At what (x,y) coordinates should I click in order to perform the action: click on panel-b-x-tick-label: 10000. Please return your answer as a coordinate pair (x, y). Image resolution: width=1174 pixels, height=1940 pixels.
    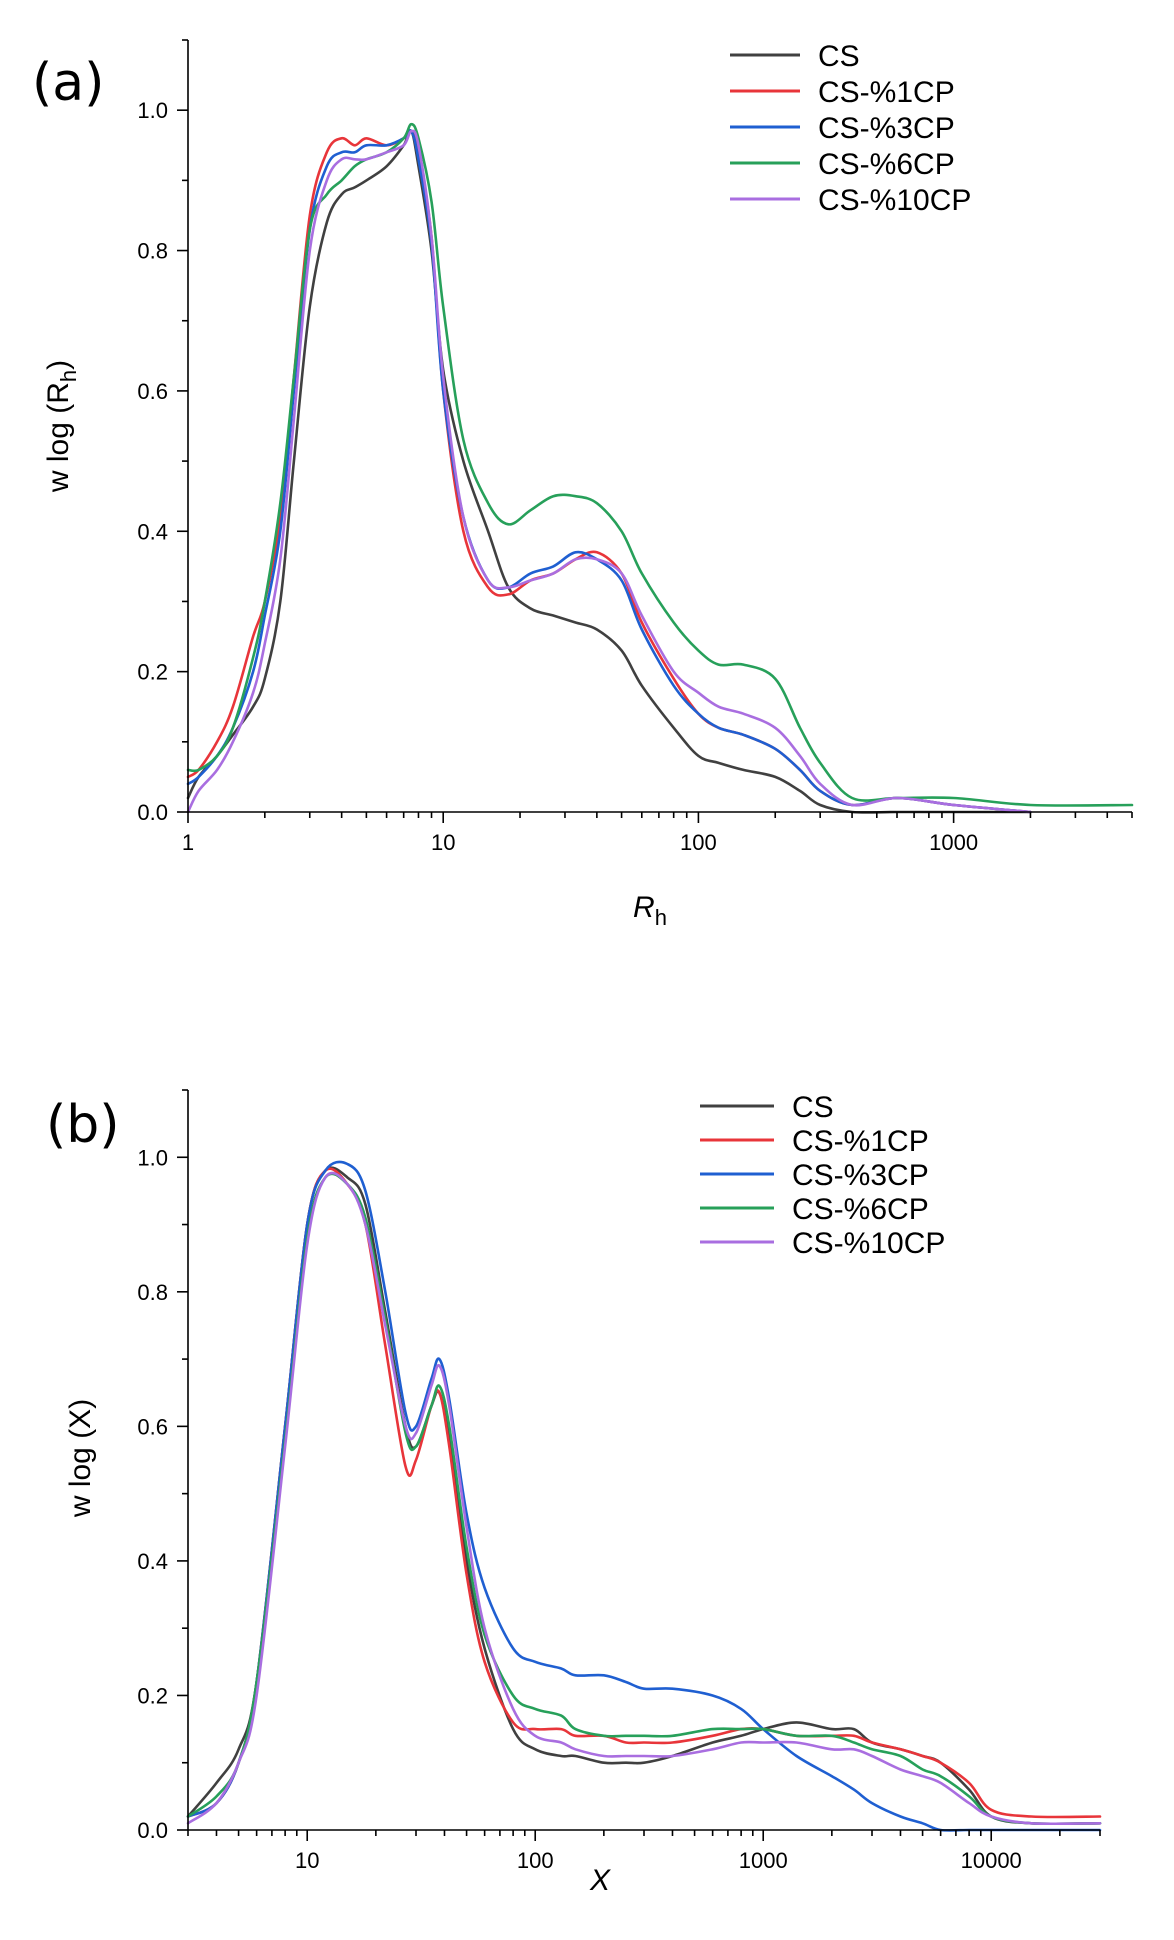
    Looking at the image, I should click on (991, 1860).